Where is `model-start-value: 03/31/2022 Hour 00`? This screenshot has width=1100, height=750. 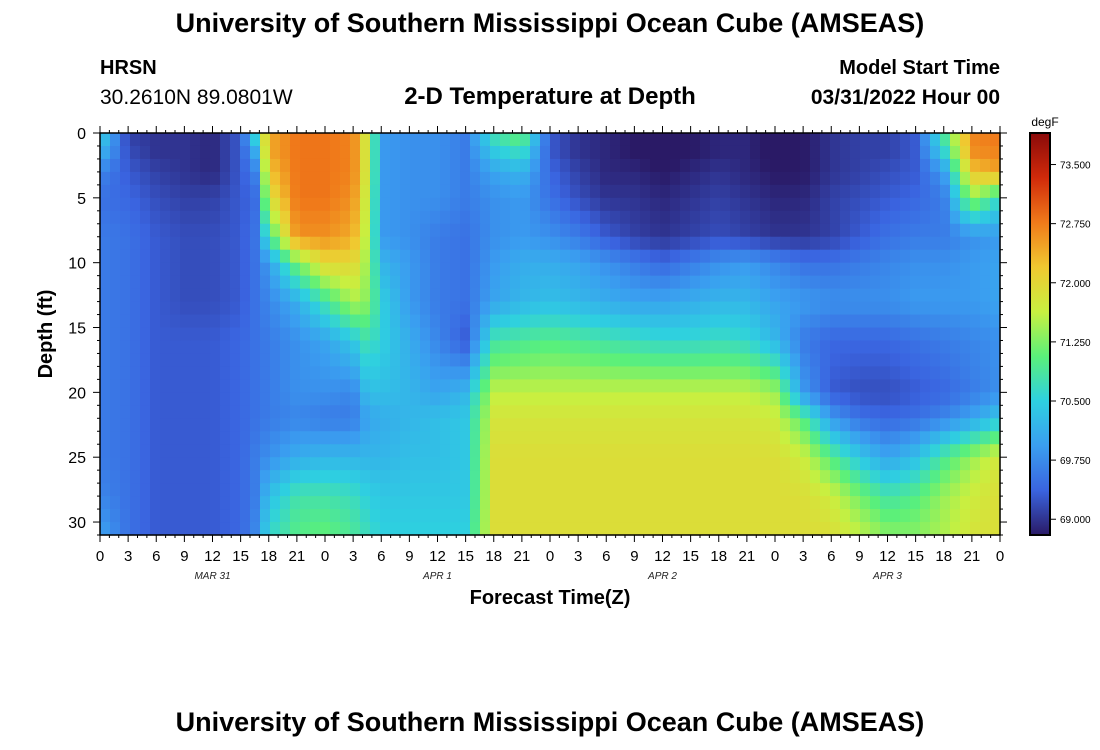
model-start-value: 03/31/2022 Hour 00 is located at coordinates (905, 97).